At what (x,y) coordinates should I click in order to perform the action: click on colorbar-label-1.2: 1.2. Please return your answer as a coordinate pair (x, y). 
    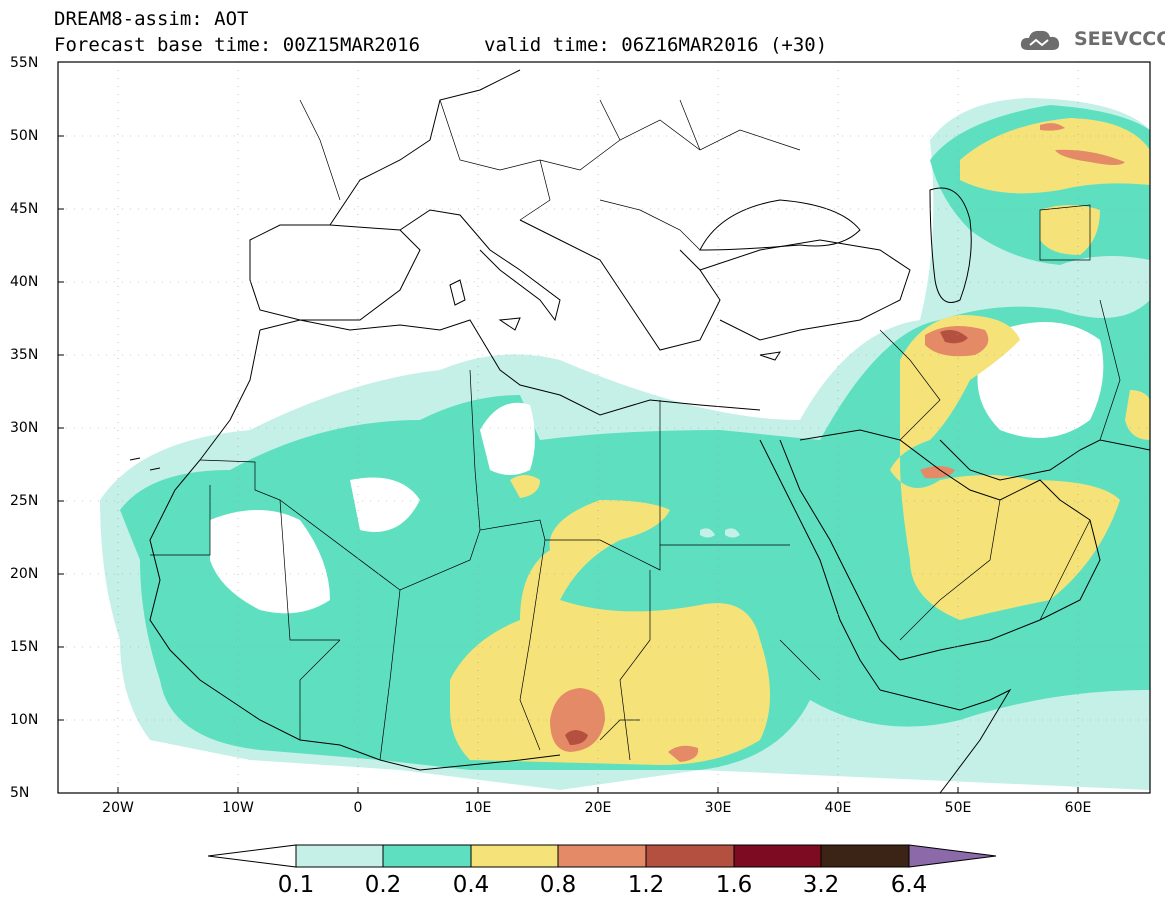
    Looking at the image, I should click on (646, 885).